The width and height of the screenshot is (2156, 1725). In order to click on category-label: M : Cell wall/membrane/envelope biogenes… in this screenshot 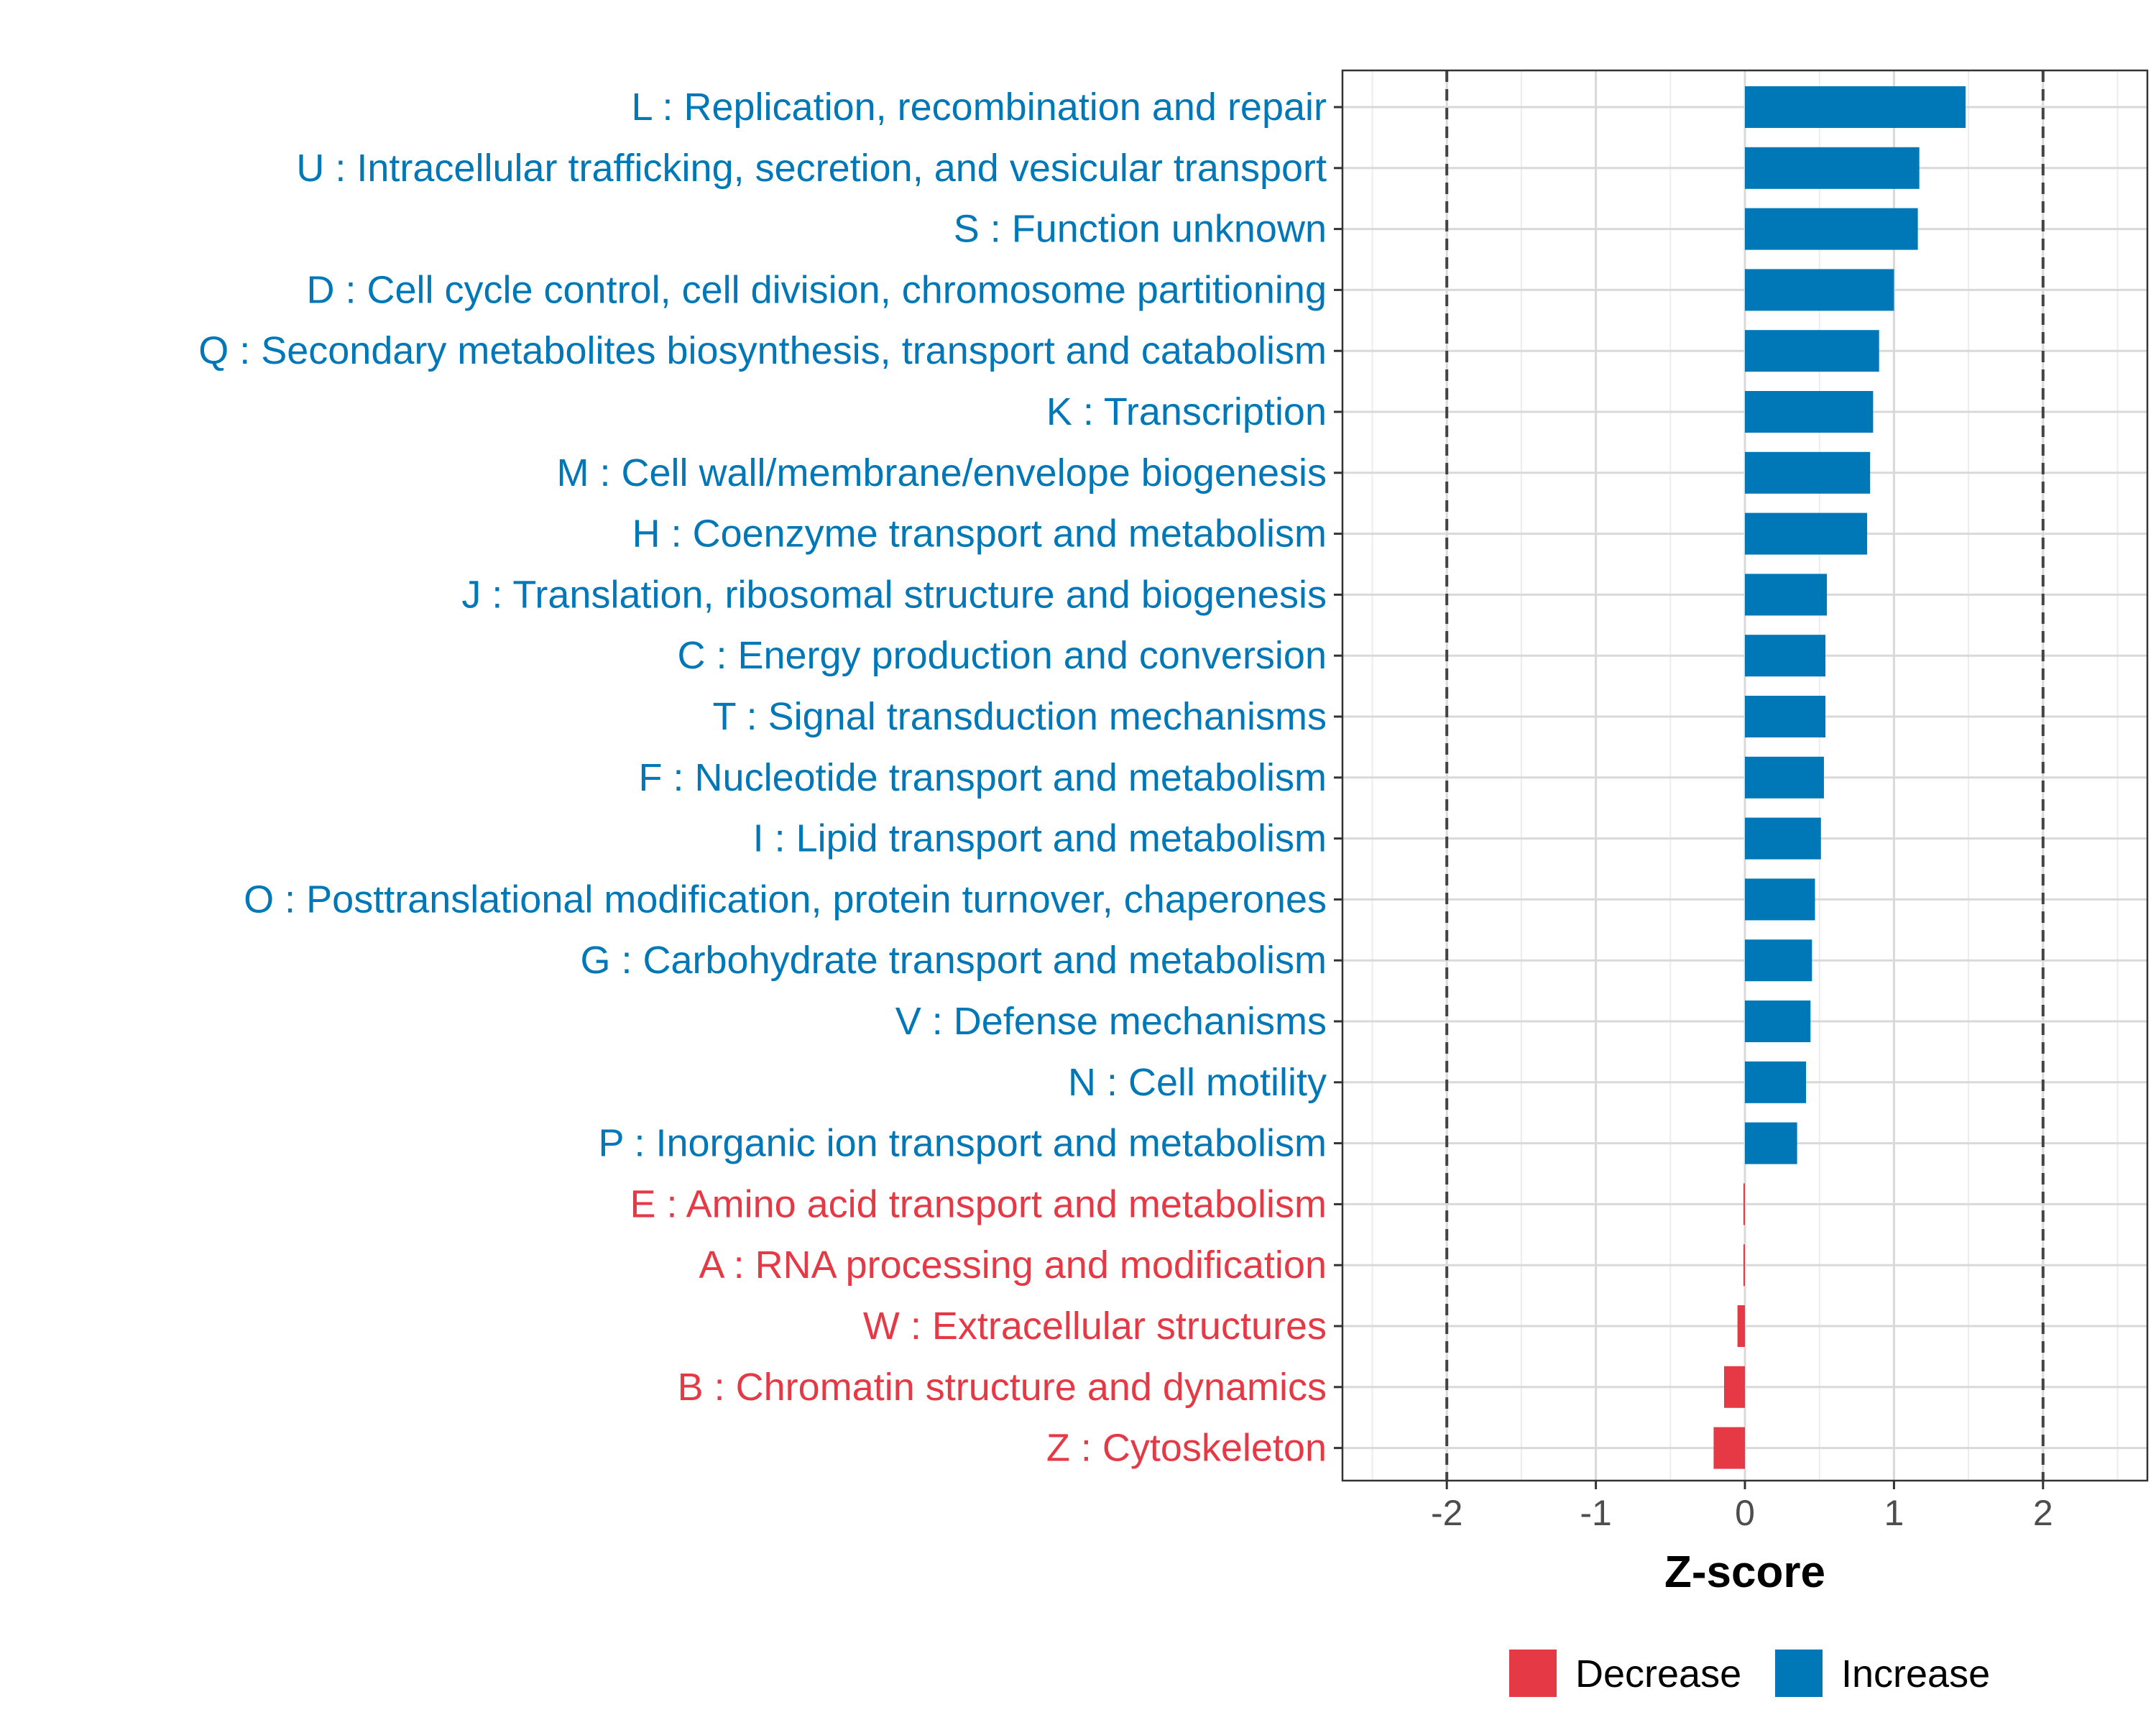, I will do `click(941, 472)`.